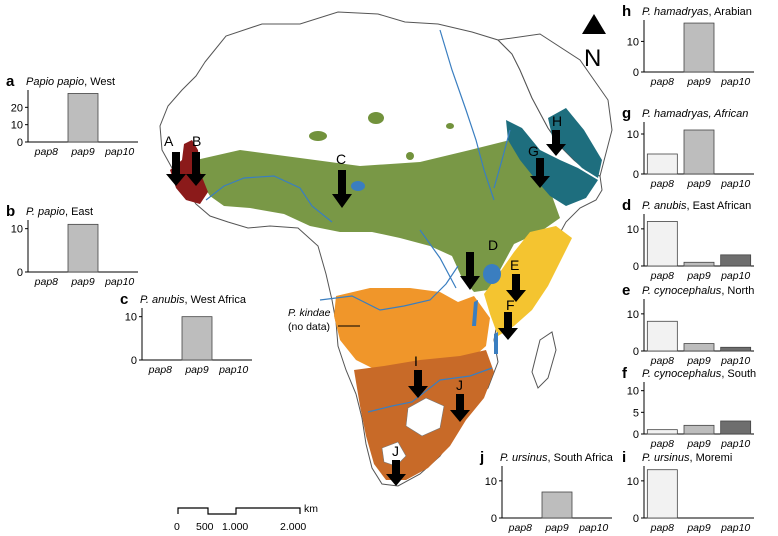  I want to click on site-label-D: D, so click(493, 245).